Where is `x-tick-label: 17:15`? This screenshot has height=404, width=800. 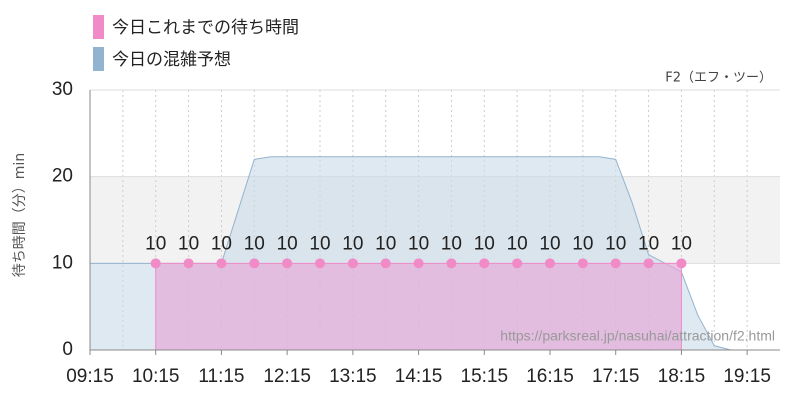 x-tick-label: 17:15 is located at coordinates (616, 376).